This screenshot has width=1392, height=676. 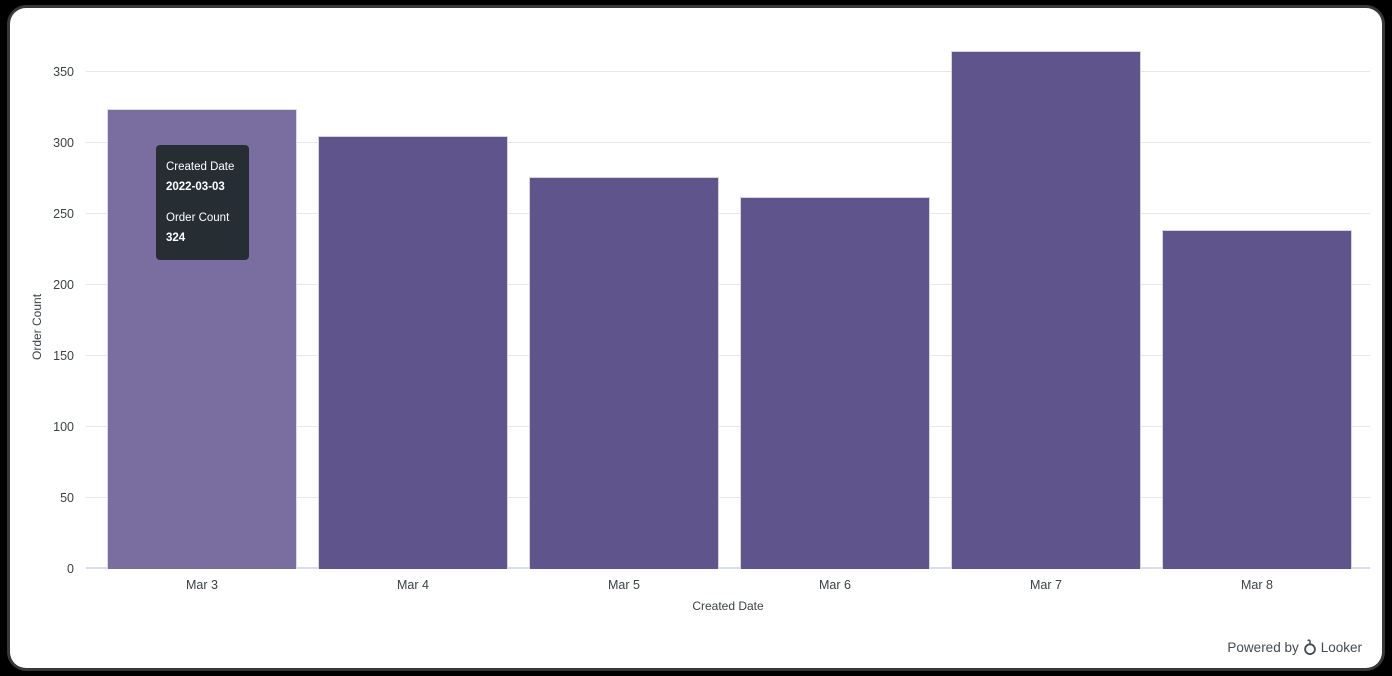 I want to click on y-tick-label: 100, so click(x=63, y=427).